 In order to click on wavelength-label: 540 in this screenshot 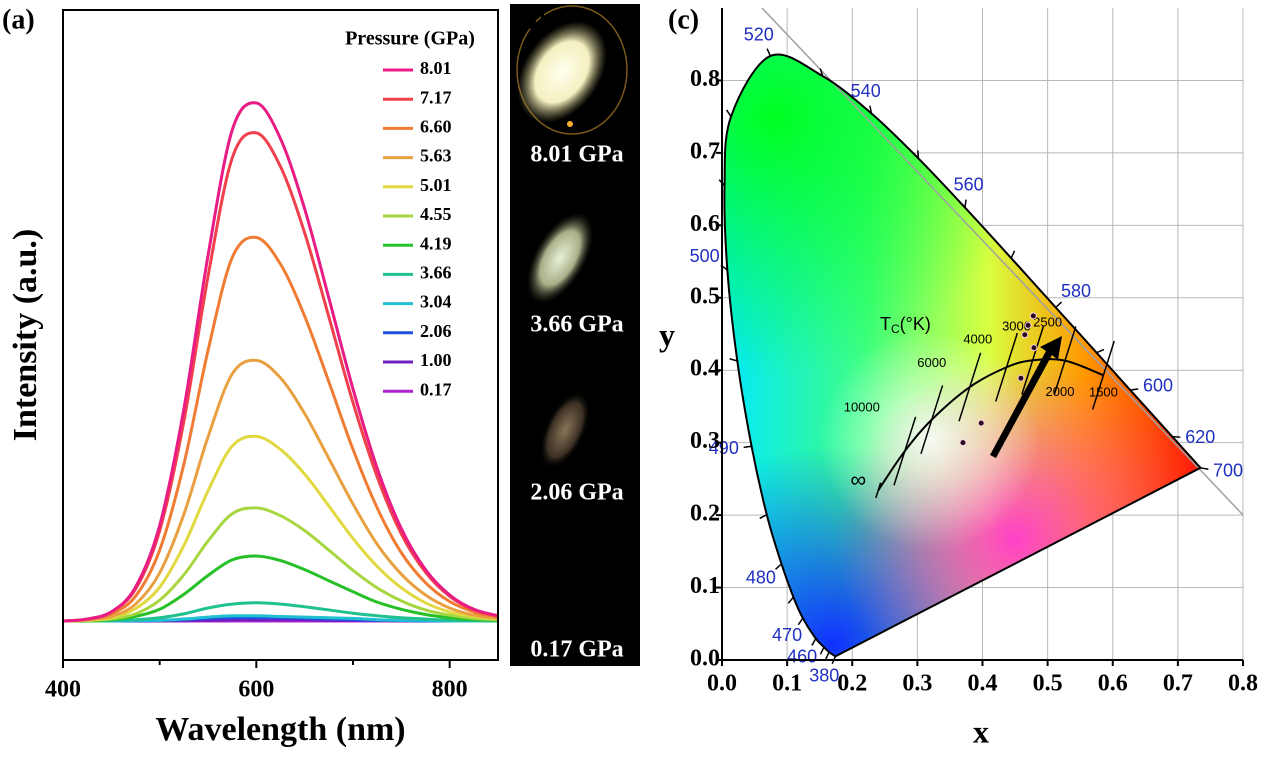, I will do `click(866, 91)`.